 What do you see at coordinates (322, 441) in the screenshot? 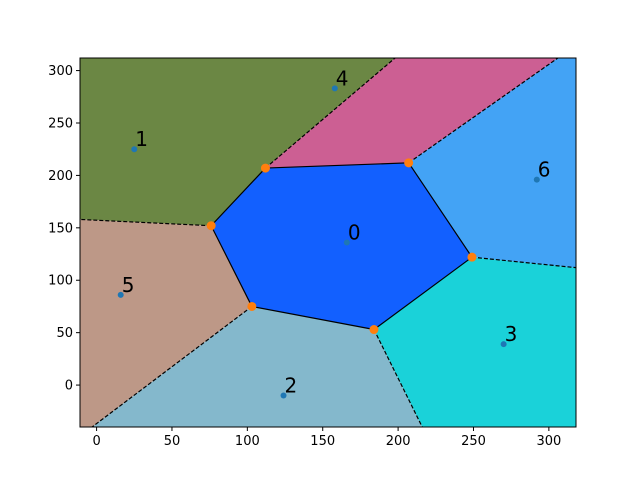
I see `x-tick-label-150: 150` at bounding box center [322, 441].